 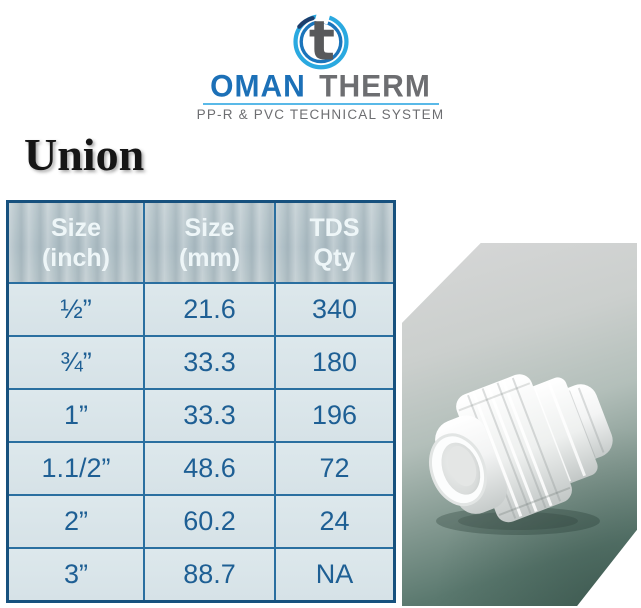 I want to click on brand-name-secondary: THERM, so click(x=375, y=86).